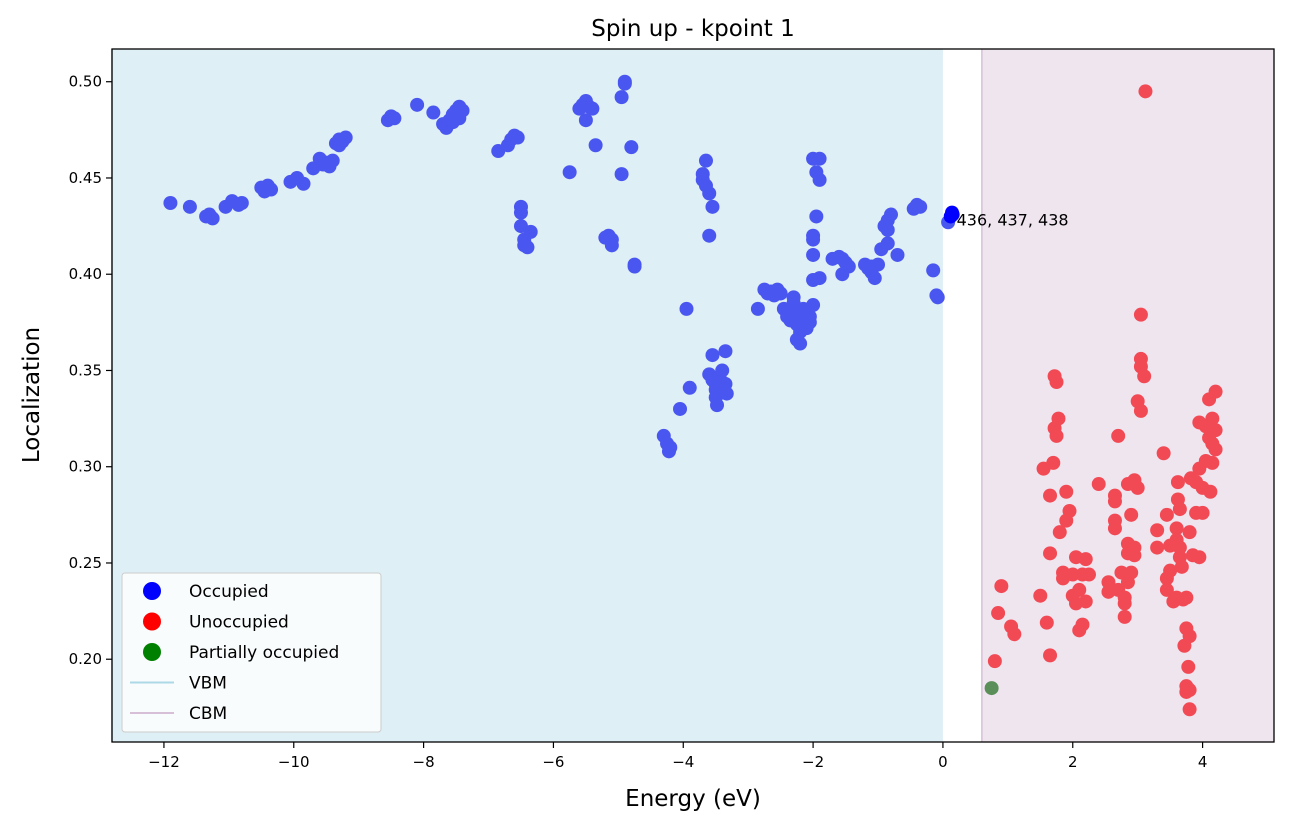 The width and height of the screenshot is (1289, 828). What do you see at coordinates (1203, 762) in the screenshot?
I see `x-tick-label: 4` at bounding box center [1203, 762].